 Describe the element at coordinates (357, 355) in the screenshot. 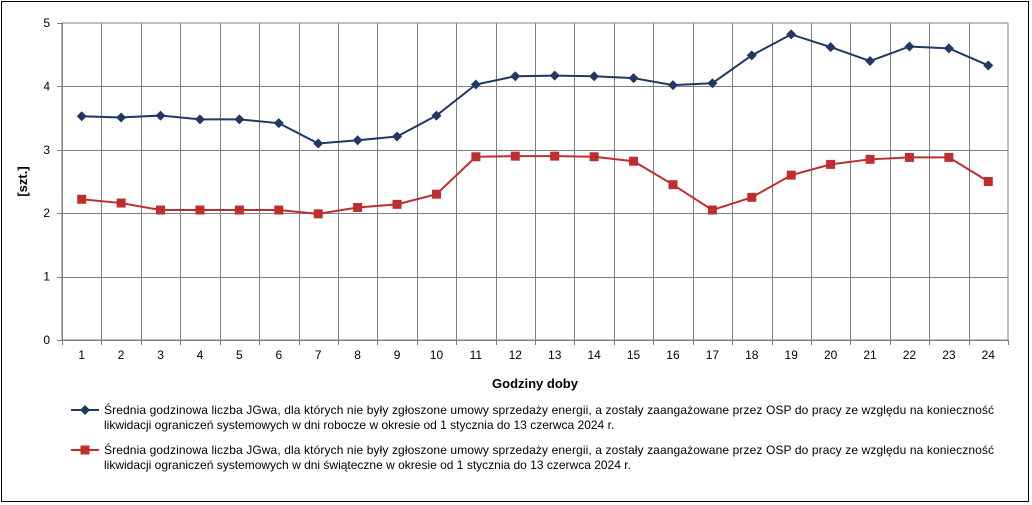

I see `x-tick-label: 8` at that location.